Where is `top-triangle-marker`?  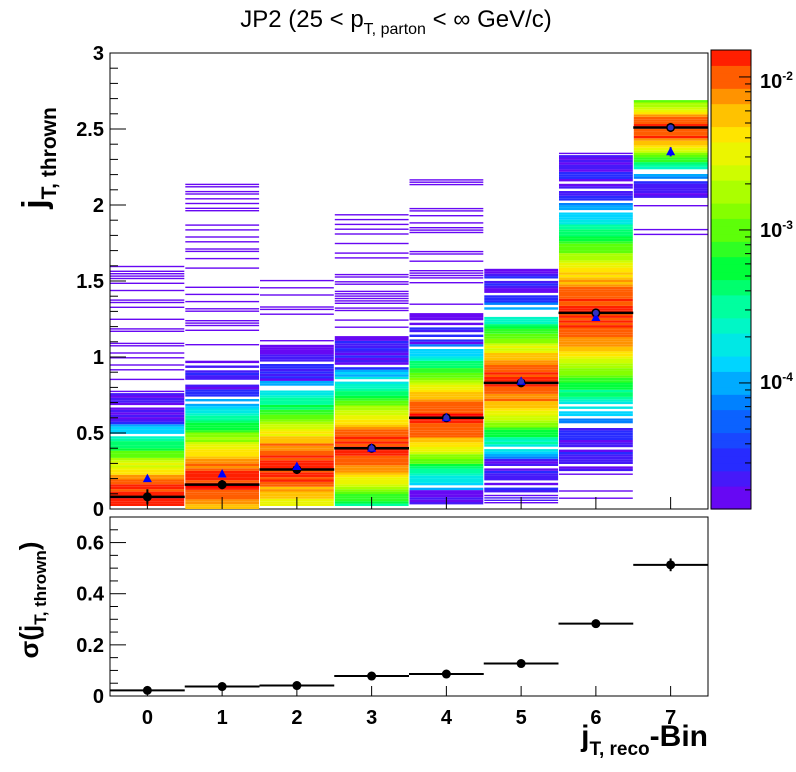 top-triangle-marker is located at coordinates (671, 151).